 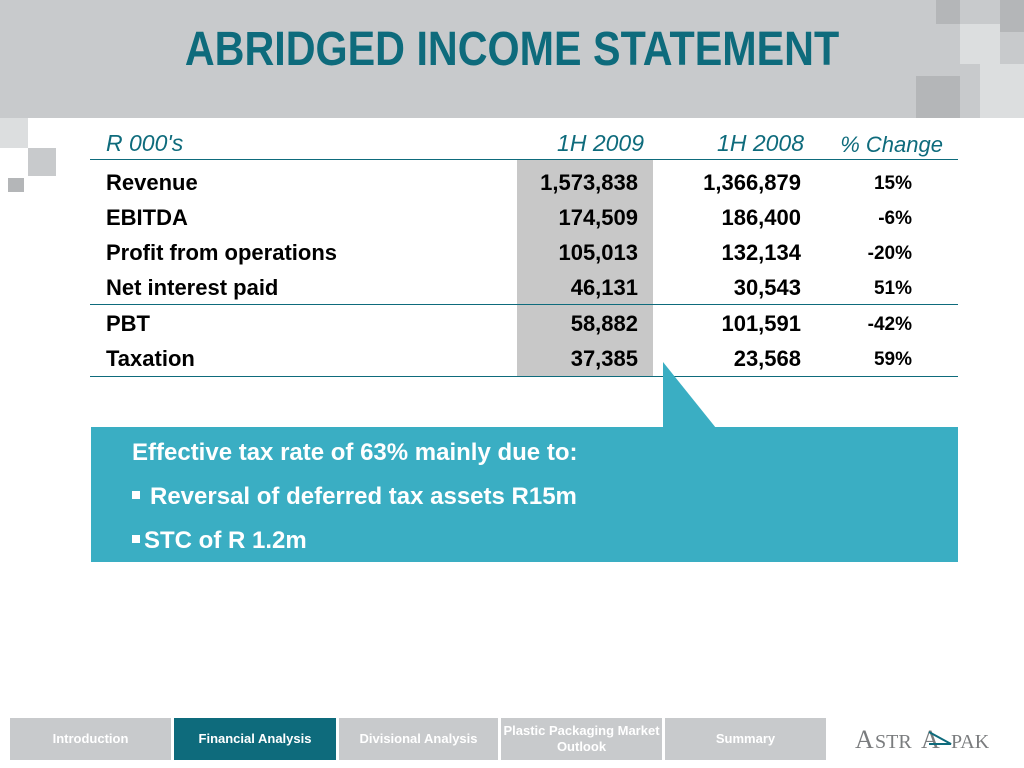 I want to click on callout-bullet: Reversal of deferred tax assets R15m, so click(x=354, y=497).